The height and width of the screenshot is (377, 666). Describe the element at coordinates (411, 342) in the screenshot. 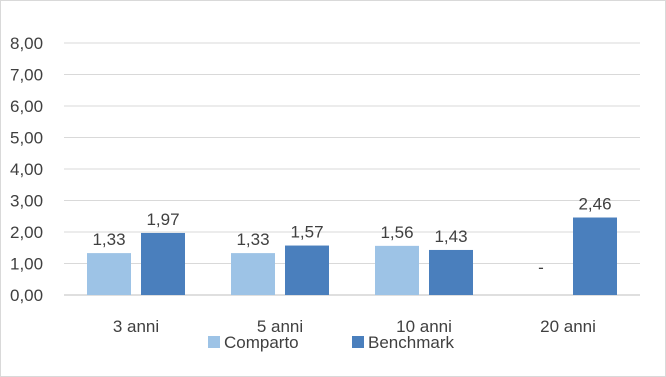

I see `legend-label-benchmark: Benchmark` at that location.